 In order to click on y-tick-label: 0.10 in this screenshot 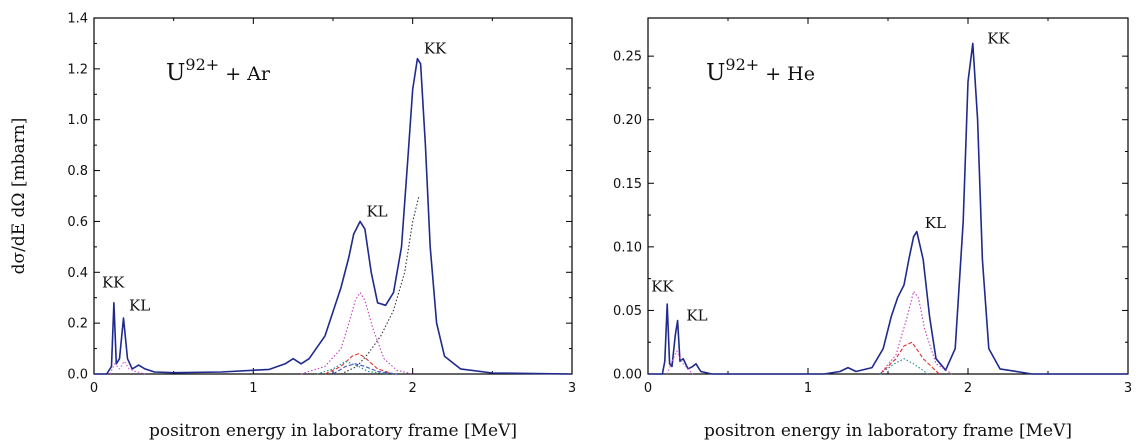, I will do `click(627, 247)`.